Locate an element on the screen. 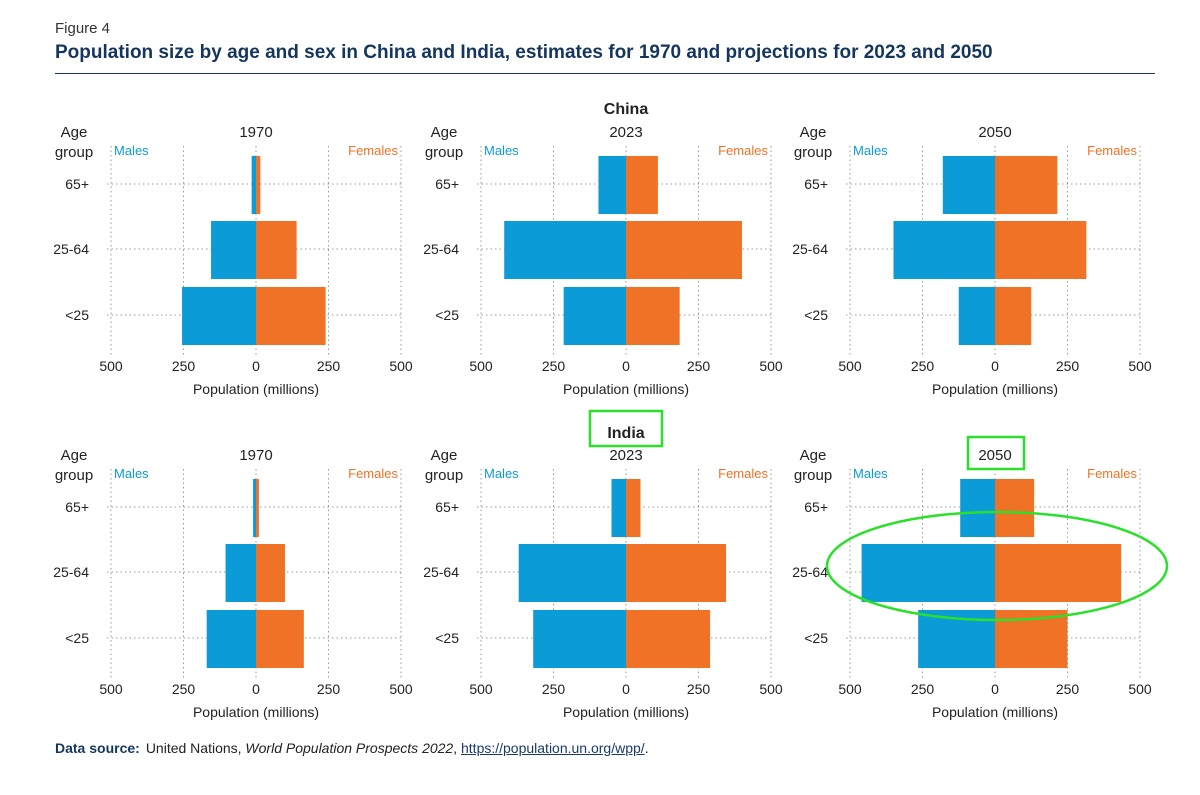  panel-india-1970-xlabel: Population (millions) is located at coordinates (256, 712).